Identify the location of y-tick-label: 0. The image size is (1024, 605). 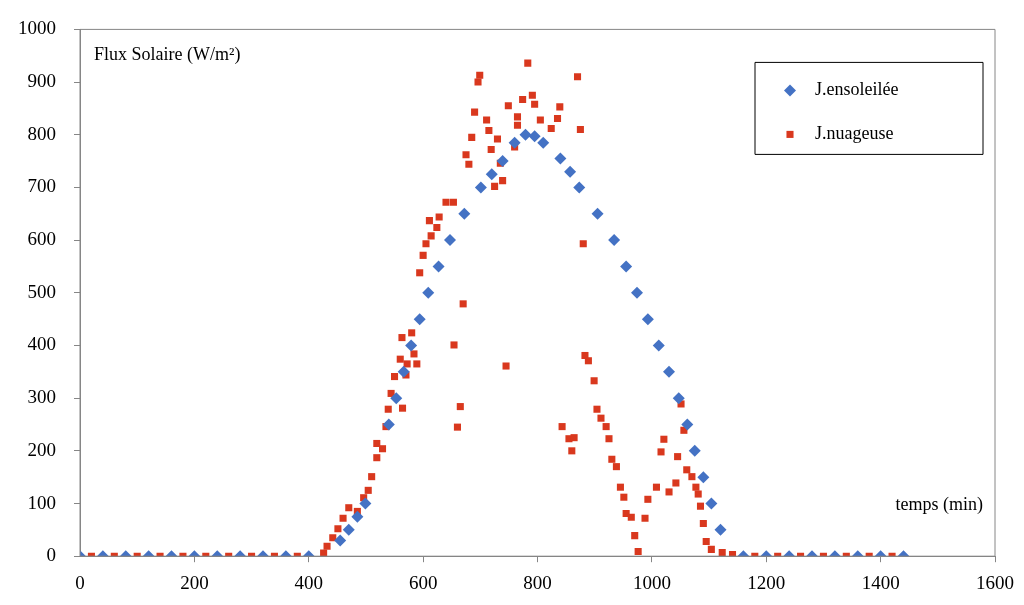
(51, 555).